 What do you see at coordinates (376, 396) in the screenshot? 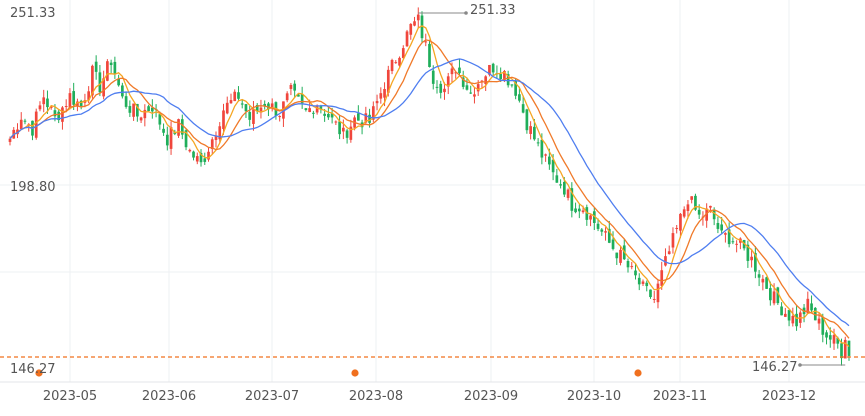
I see `x-tick-label: 2023-08` at bounding box center [376, 396].